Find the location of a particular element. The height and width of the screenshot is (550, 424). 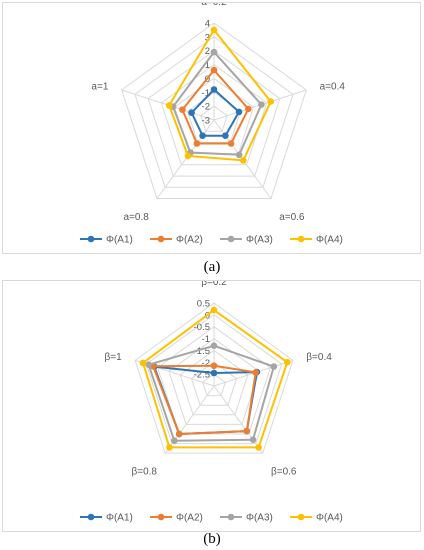

chart-a-tick-label: 2 is located at coordinates (207, 51).